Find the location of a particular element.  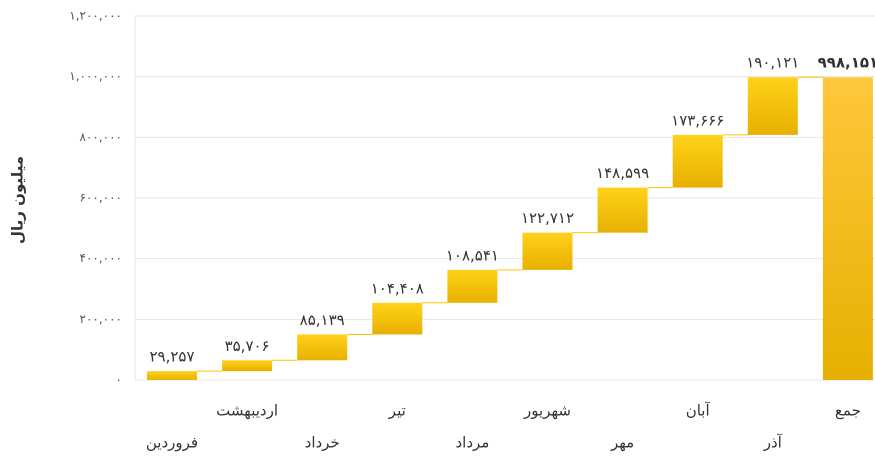

value-label: ۸۵,۱۳۹ is located at coordinates (322, 320).